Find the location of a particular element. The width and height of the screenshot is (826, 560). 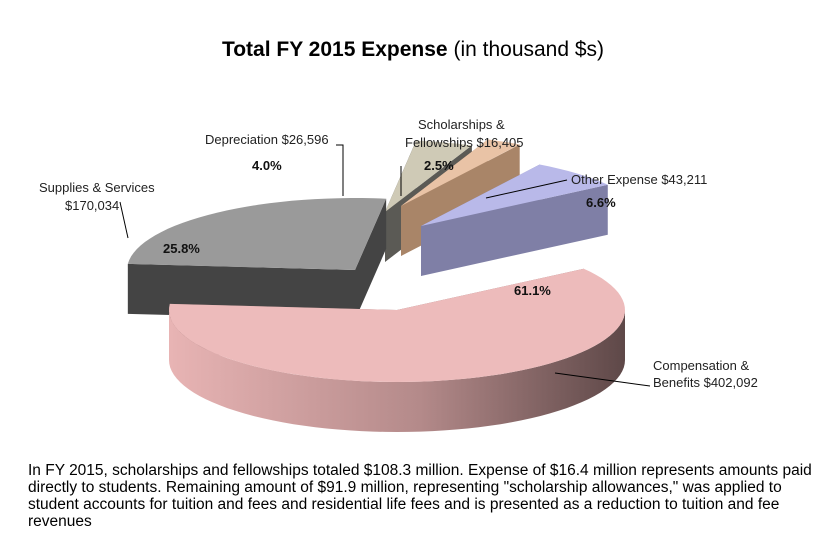

slice-supplies-top is located at coordinates (257, 234).